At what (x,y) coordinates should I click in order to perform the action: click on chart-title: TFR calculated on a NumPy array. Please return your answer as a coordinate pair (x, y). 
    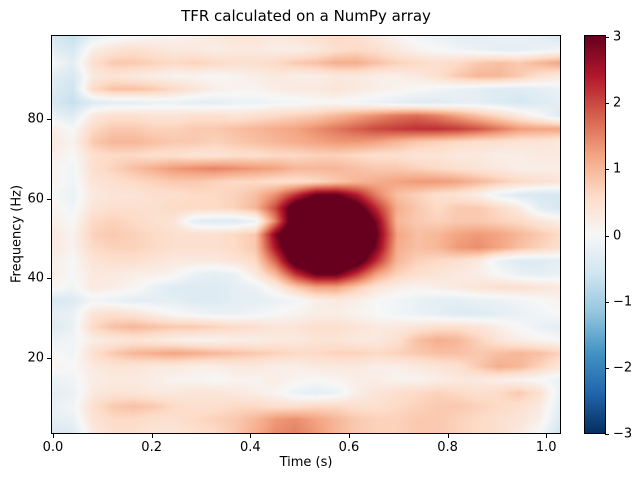
    Looking at the image, I should click on (306, 16).